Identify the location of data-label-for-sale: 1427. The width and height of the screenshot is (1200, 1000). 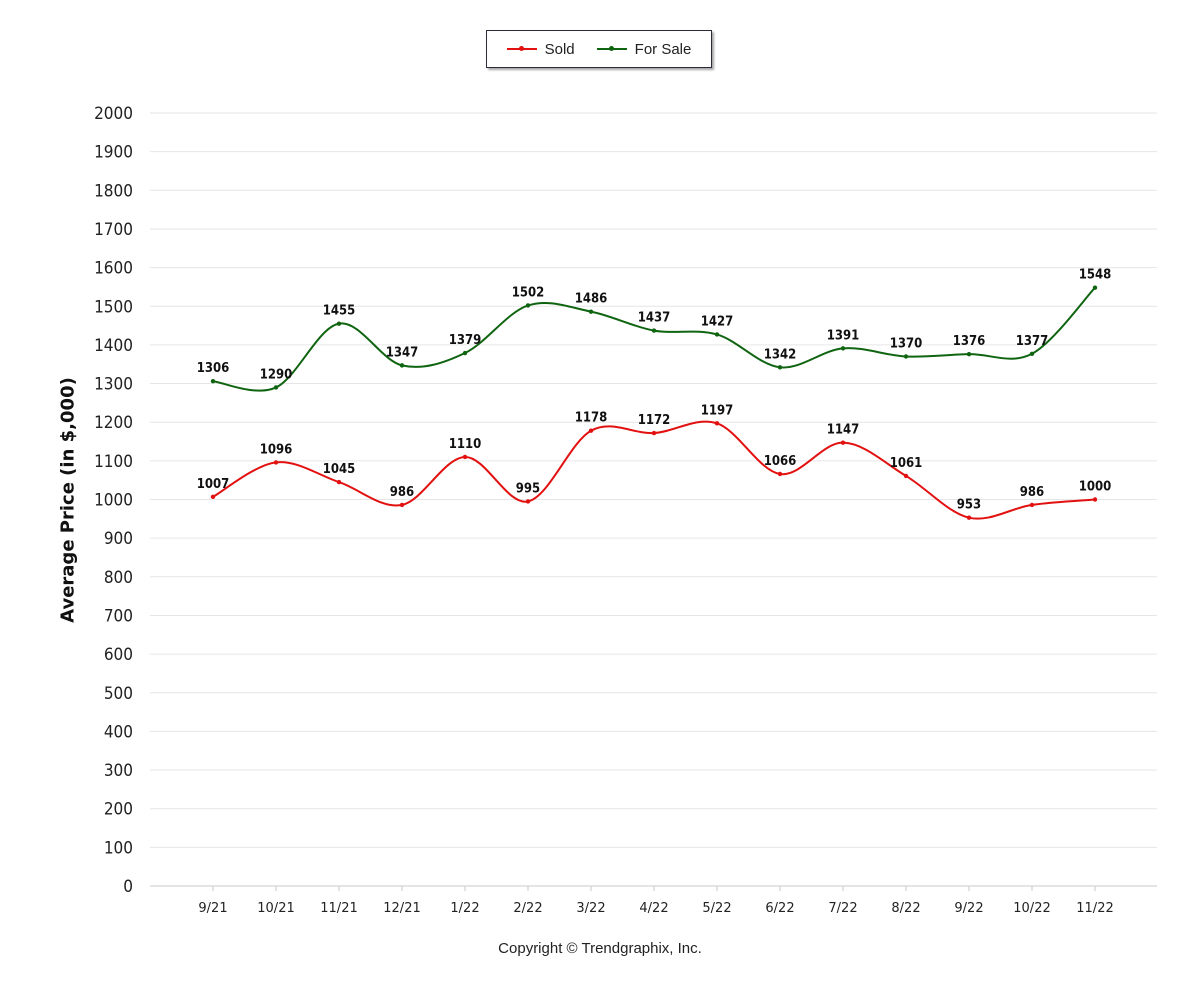
(717, 321).